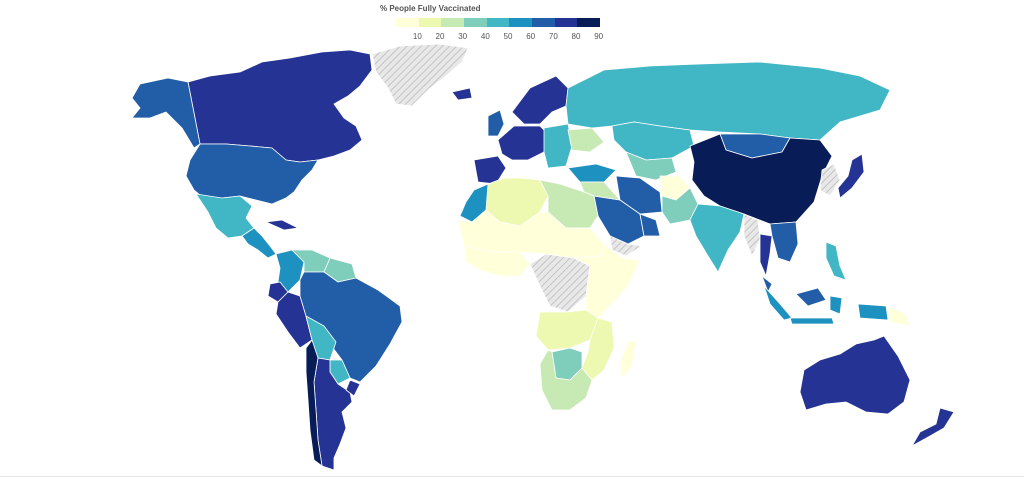 This screenshot has width=1024, height=481. What do you see at coordinates (252, 174) in the screenshot?
I see `region-united-states` at bounding box center [252, 174].